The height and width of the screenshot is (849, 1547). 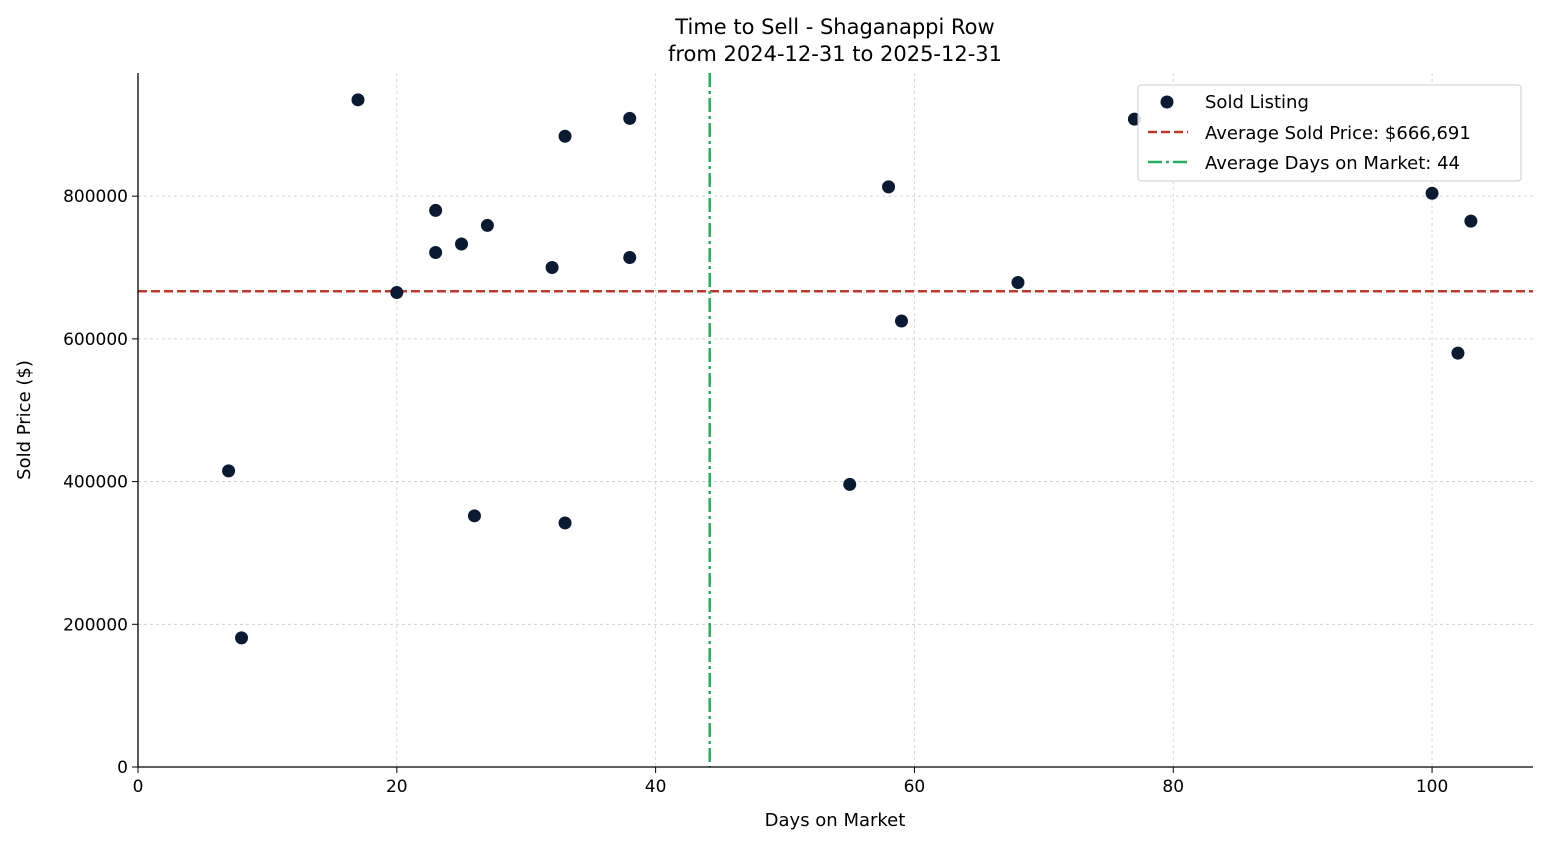 I want to click on legend-box, so click(x=1329, y=133).